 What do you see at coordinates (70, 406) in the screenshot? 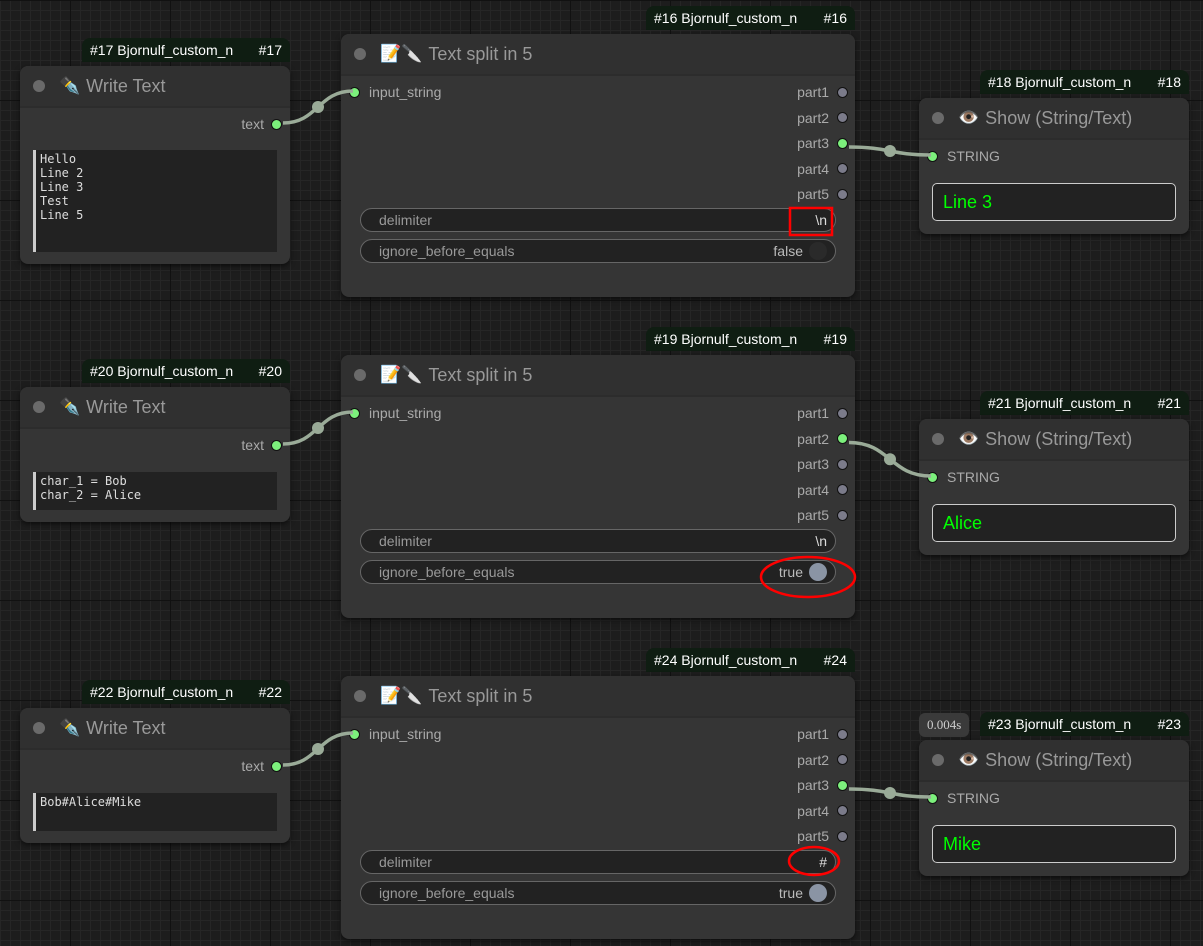
I see `fountain-pen-icon: ✒️` at bounding box center [70, 406].